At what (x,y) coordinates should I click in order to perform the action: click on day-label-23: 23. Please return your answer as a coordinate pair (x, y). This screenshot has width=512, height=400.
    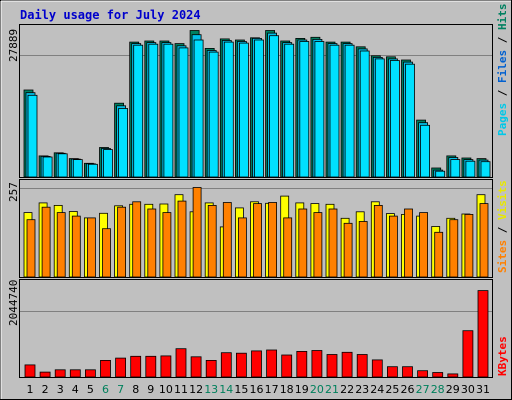
    Looking at the image, I should click on (362, 389).